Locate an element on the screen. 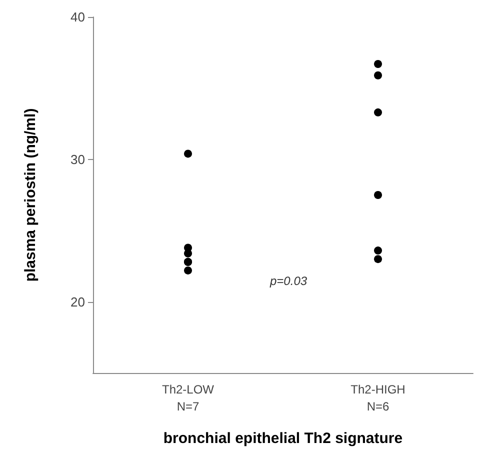 This screenshot has width=483, height=461. y-axis-title: plasma periostin (ng/ml) is located at coordinates (30, 195).